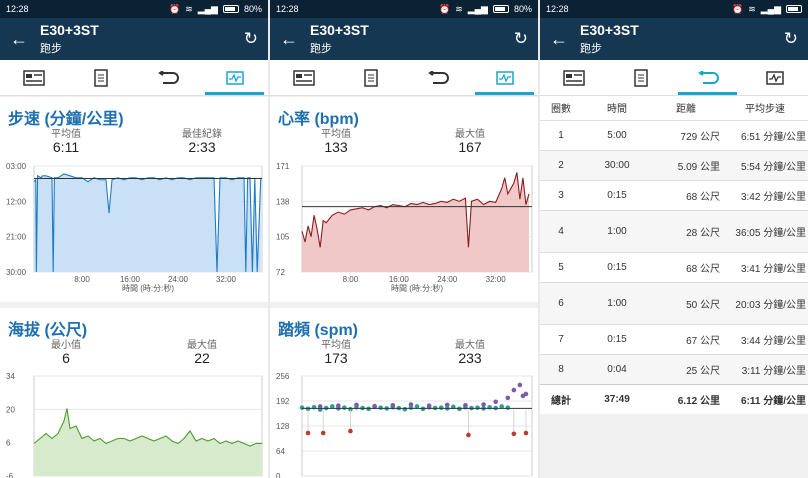 This screenshot has width=808, height=478. What do you see at coordinates (617, 164) in the screenshot?
I see `lap-time: 30:00` at bounding box center [617, 164].